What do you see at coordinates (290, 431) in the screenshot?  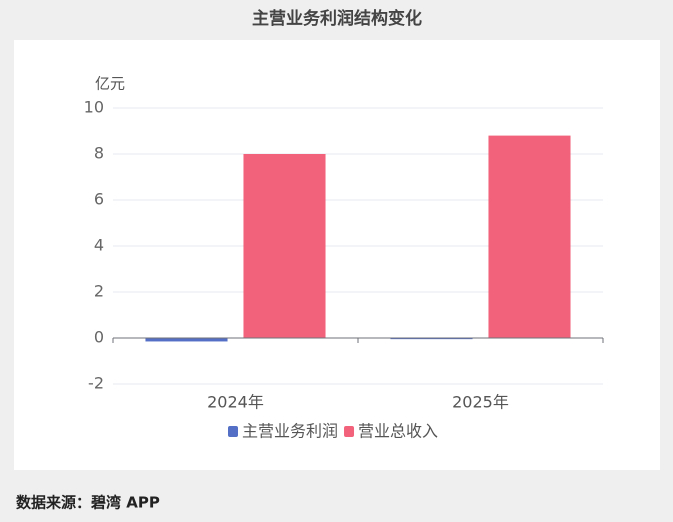 I see `legend-label: 主营业务利润` at bounding box center [290, 431].